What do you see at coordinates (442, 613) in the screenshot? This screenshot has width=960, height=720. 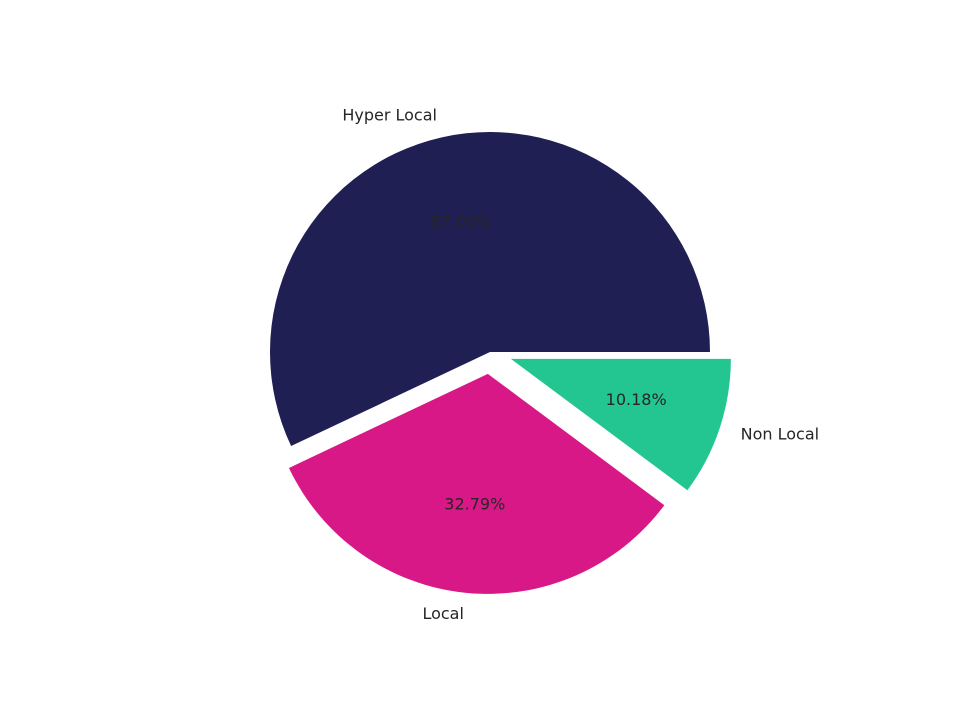 I see `slice-label: Local` at bounding box center [442, 613].